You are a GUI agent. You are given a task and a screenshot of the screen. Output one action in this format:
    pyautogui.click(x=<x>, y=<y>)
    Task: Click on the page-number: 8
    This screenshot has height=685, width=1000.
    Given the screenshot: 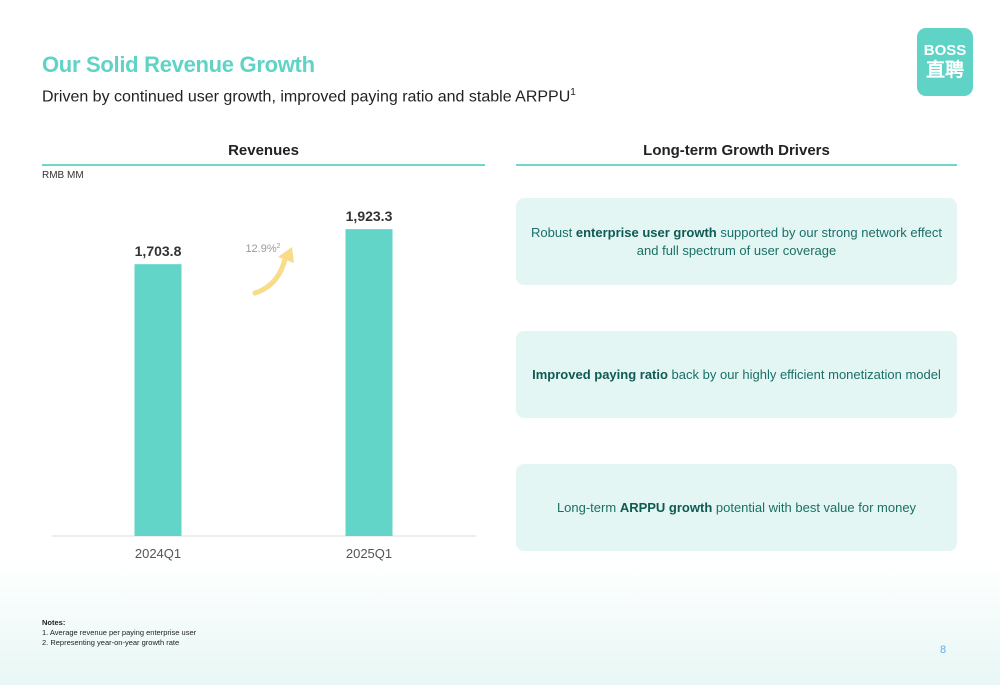 What is the action you would take?
    pyautogui.click(x=943, y=650)
    